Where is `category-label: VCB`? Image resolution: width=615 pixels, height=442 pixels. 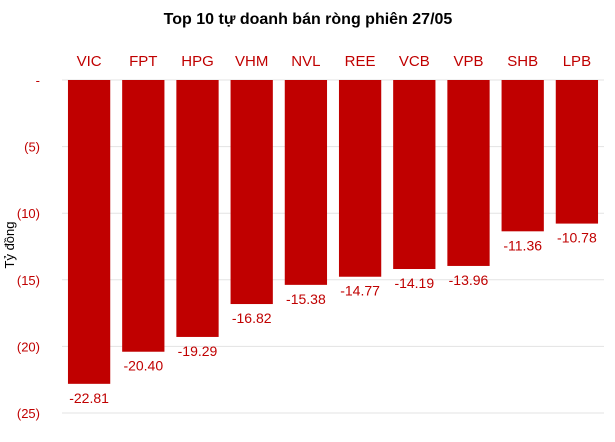 category-label: VCB is located at coordinates (414, 61).